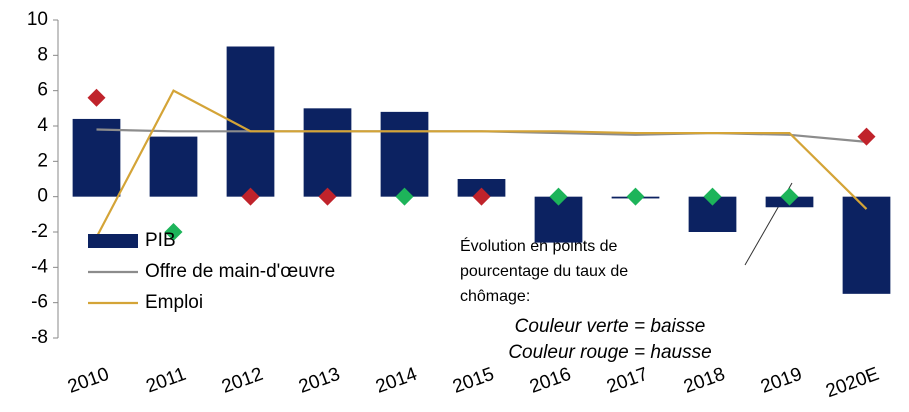 This screenshot has width=909, height=412. What do you see at coordinates (39, 337) in the screenshot?
I see `y-tick-label: -8` at bounding box center [39, 337].